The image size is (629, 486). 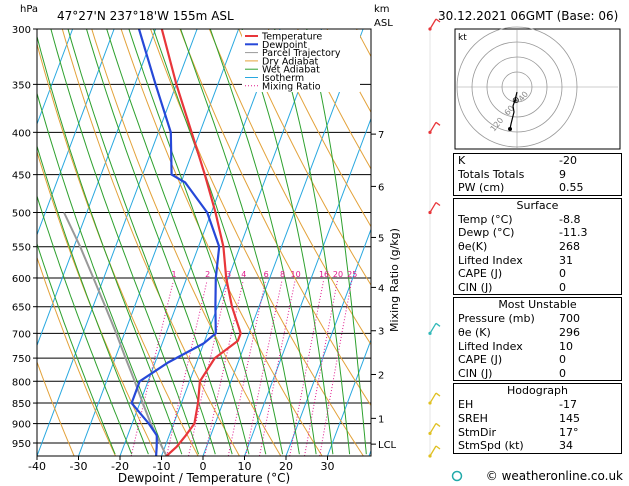 What do you see at coordinates (566, 260) in the screenshot?
I see `surface-value: 31` at bounding box center [566, 260].